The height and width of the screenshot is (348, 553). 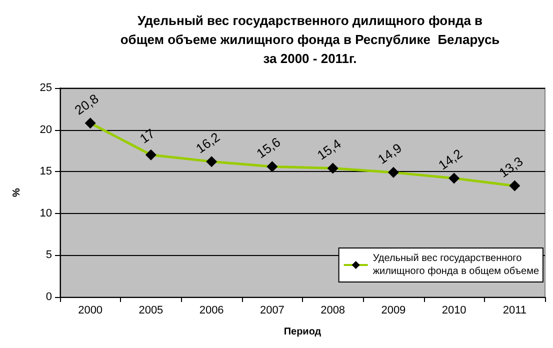 What do you see at coordinates (46, 172) in the screenshot?
I see `y-tick-label: 15` at bounding box center [46, 172].